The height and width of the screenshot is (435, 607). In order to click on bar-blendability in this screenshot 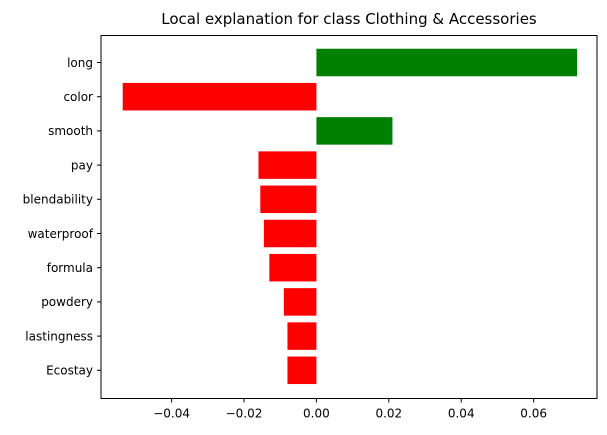, I will do `click(288, 199)`.